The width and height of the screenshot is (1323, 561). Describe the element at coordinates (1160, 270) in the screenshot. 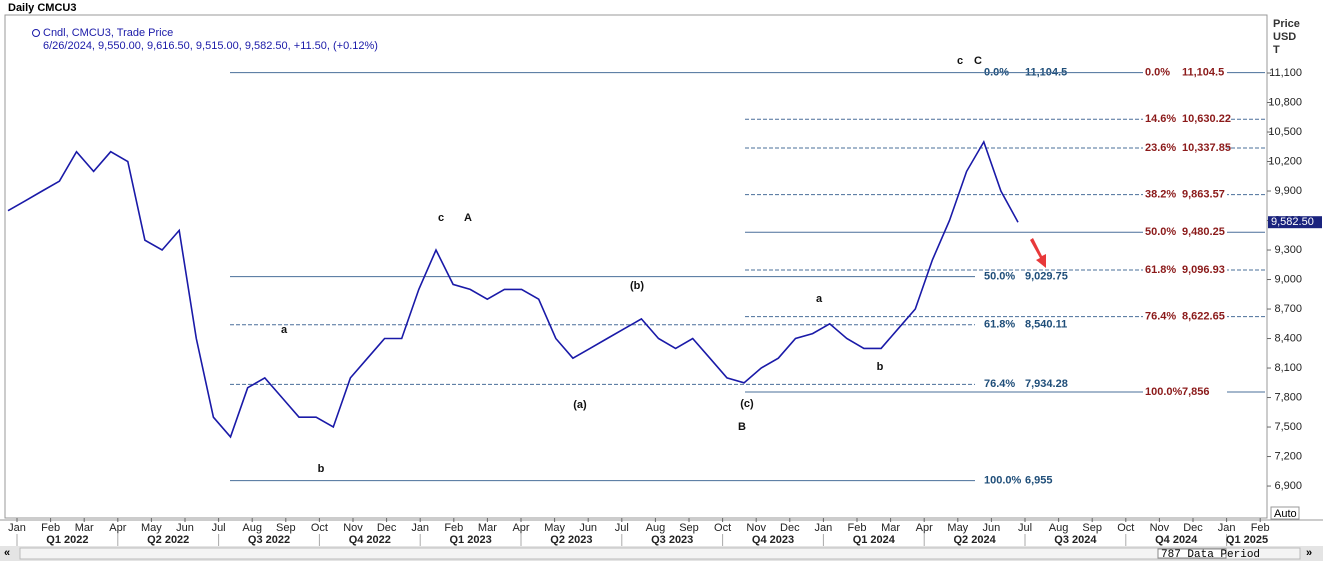

I see `fib-percent: 61.8%` at that location.